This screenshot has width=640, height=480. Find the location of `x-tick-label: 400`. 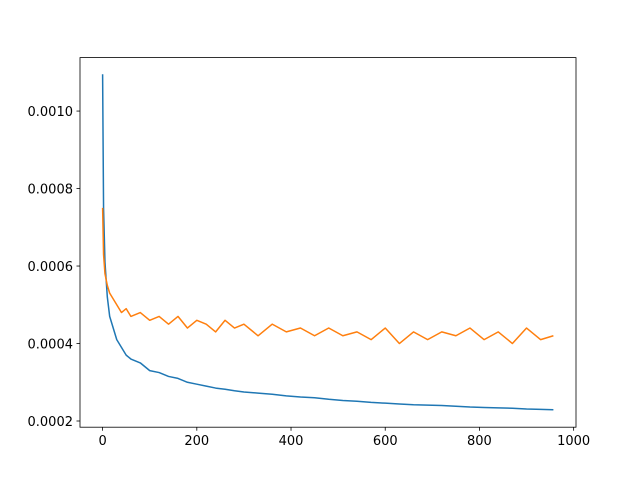

x-tick-label: 400 is located at coordinates (291, 441).